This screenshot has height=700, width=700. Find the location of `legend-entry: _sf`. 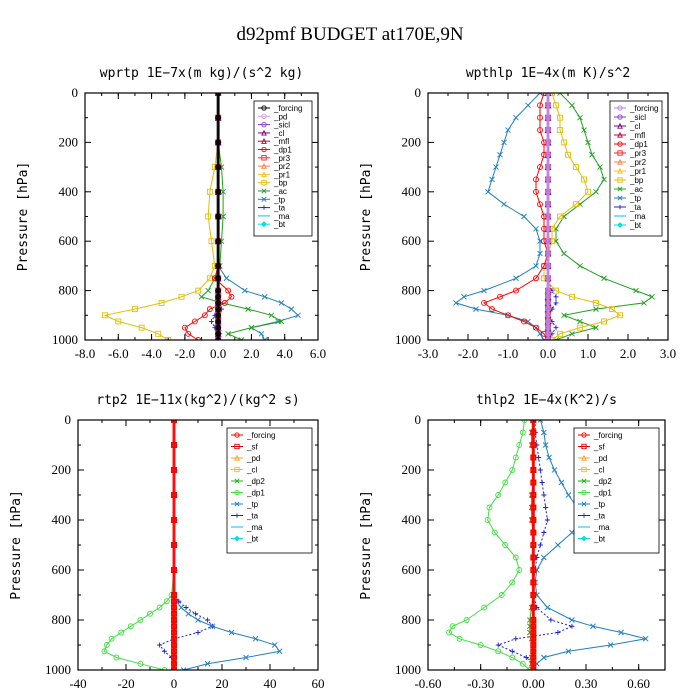

legend-entry: _sf is located at coordinates (591, 447).